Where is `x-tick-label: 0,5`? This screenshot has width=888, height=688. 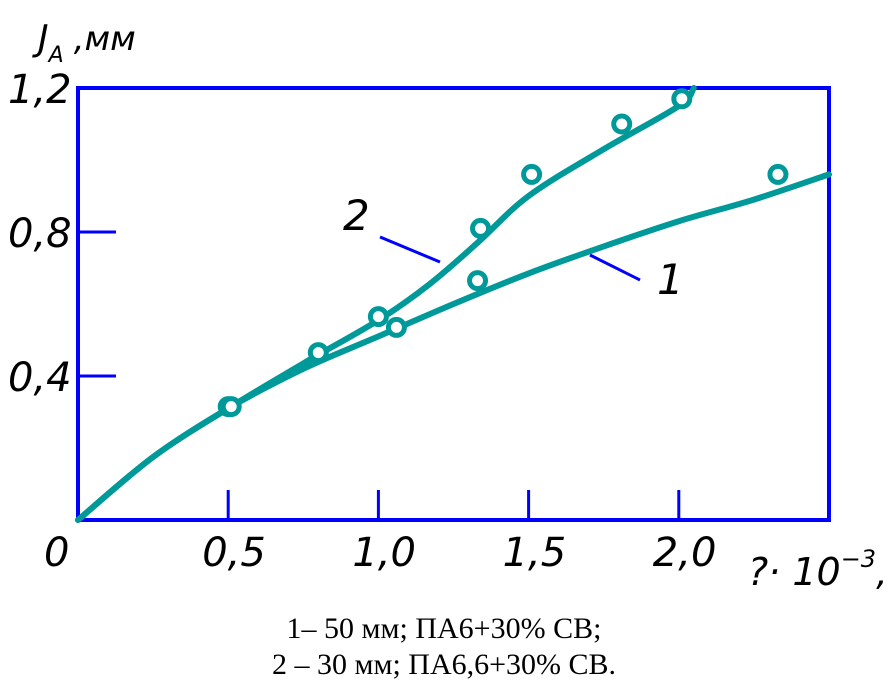 x-tick-label: 0,5 is located at coordinates (234, 553).